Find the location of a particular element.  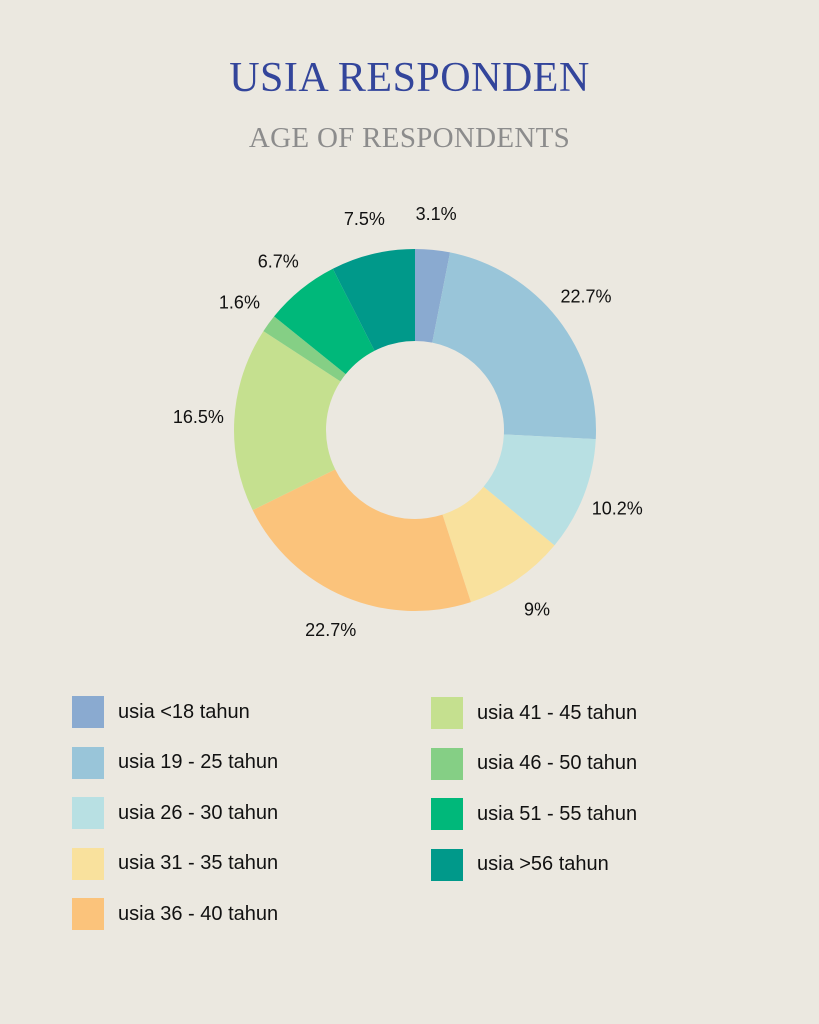

legend-label: usia <18 tahun is located at coordinates (184, 711).